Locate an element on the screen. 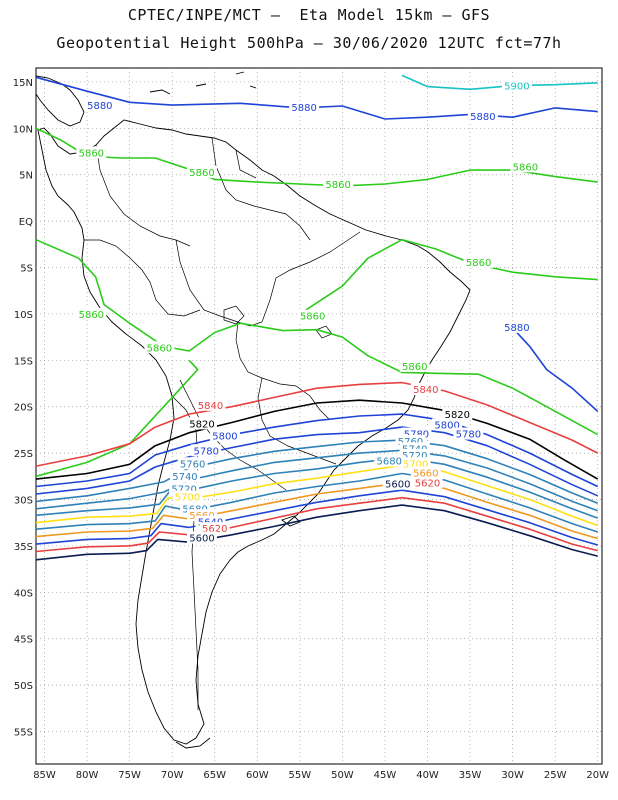 The width and height of the screenshot is (618, 800). contour-label-5780: 5780 is located at coordinates (205, 451).